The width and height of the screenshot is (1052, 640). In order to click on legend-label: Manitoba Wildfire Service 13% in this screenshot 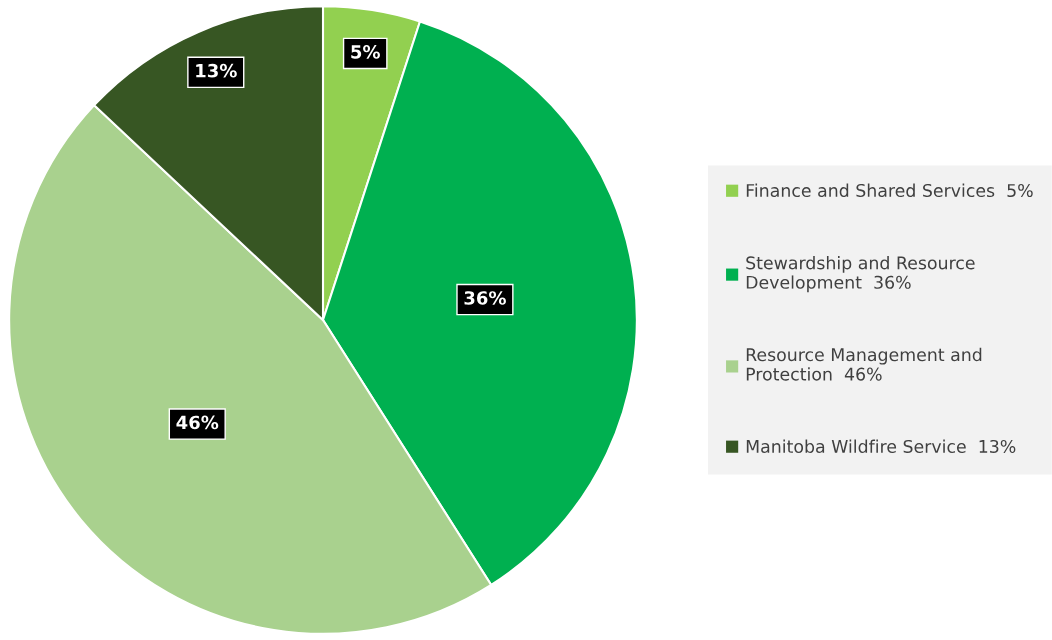, I will do `click(881, 446)`.